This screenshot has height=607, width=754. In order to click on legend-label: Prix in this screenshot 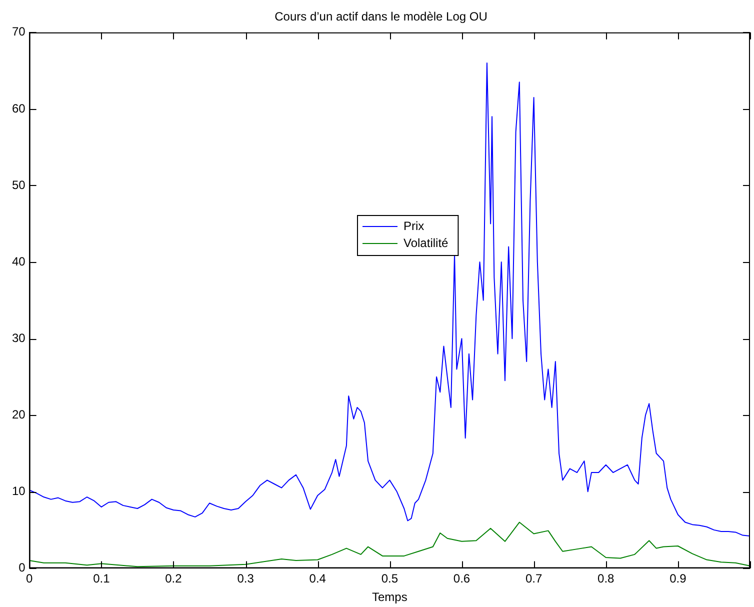, I will do `click(414, 225)`.